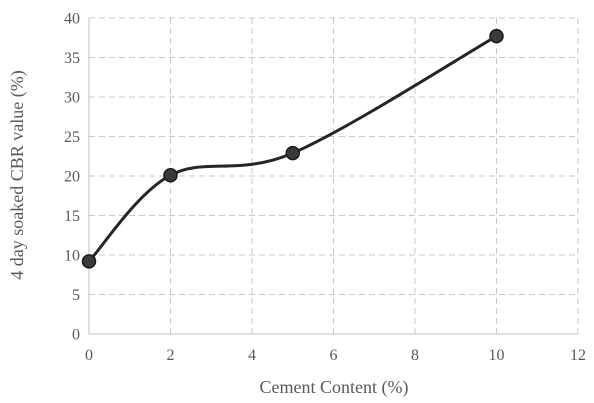 This screenshot has width=594, height=403. I want to click on y-tick-label: 30, so click(72, 98).